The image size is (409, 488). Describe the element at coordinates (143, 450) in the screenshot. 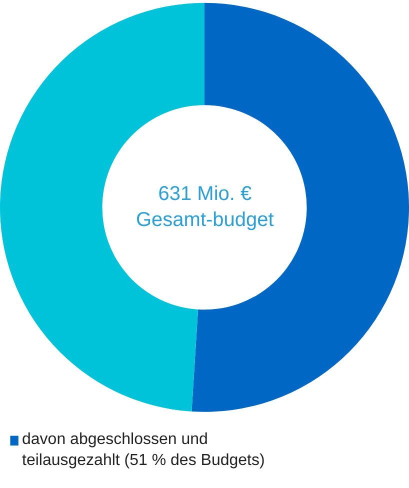

I see `legend-label: davon abgeschlossen und teilausgezahlt (51 % des Budgets)` at that location.